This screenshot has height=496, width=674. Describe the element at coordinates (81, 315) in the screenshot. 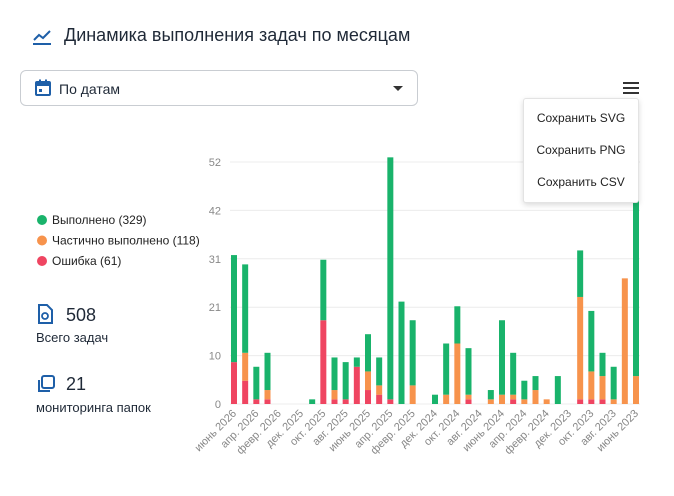

I see `stat-value: 508` at that location.